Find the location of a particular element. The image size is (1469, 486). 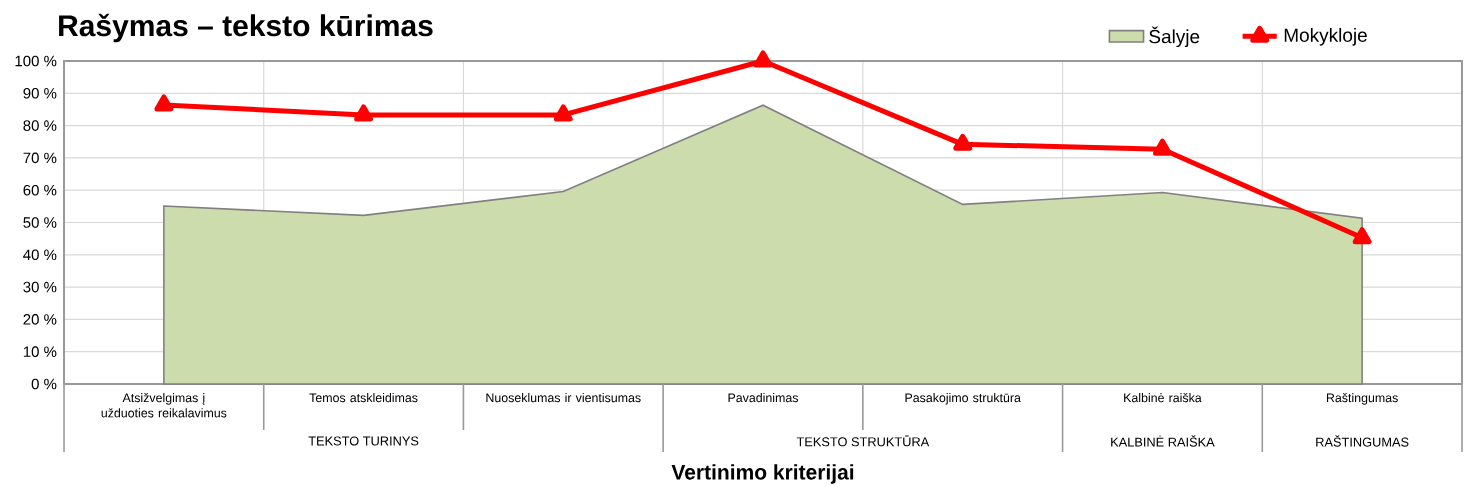

y-tick-label: 90 % is located at coordinates (40, 93).